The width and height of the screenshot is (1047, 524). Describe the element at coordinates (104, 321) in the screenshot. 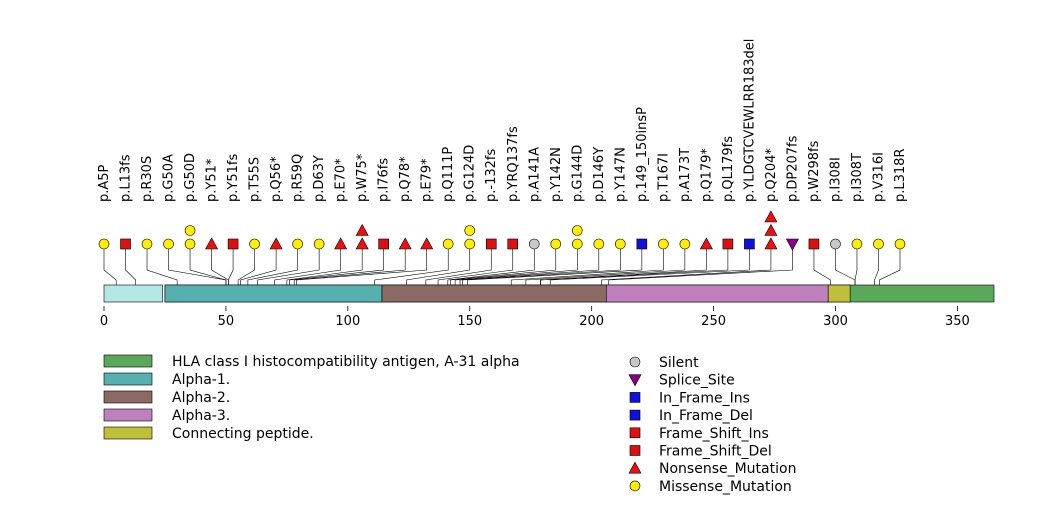

I see `x-tick-label-0: 0` at that location.